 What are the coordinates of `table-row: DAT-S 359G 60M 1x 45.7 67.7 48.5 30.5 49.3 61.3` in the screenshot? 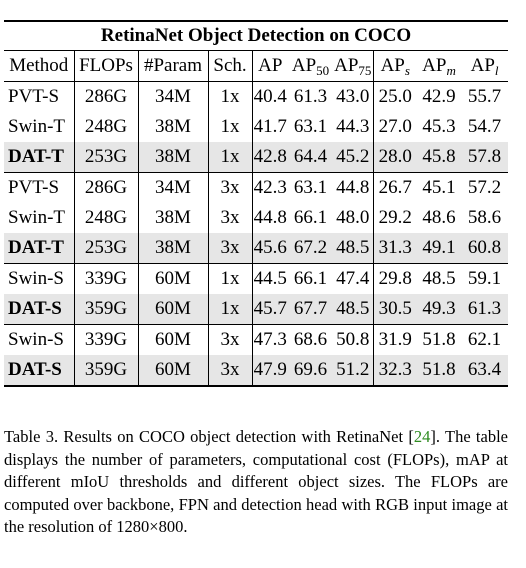 It's located at (256, 309).